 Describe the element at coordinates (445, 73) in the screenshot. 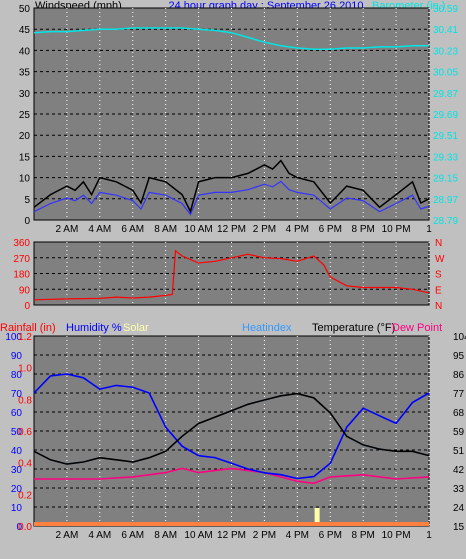

I see `barometer-ytick-7: 30.05` at that location.